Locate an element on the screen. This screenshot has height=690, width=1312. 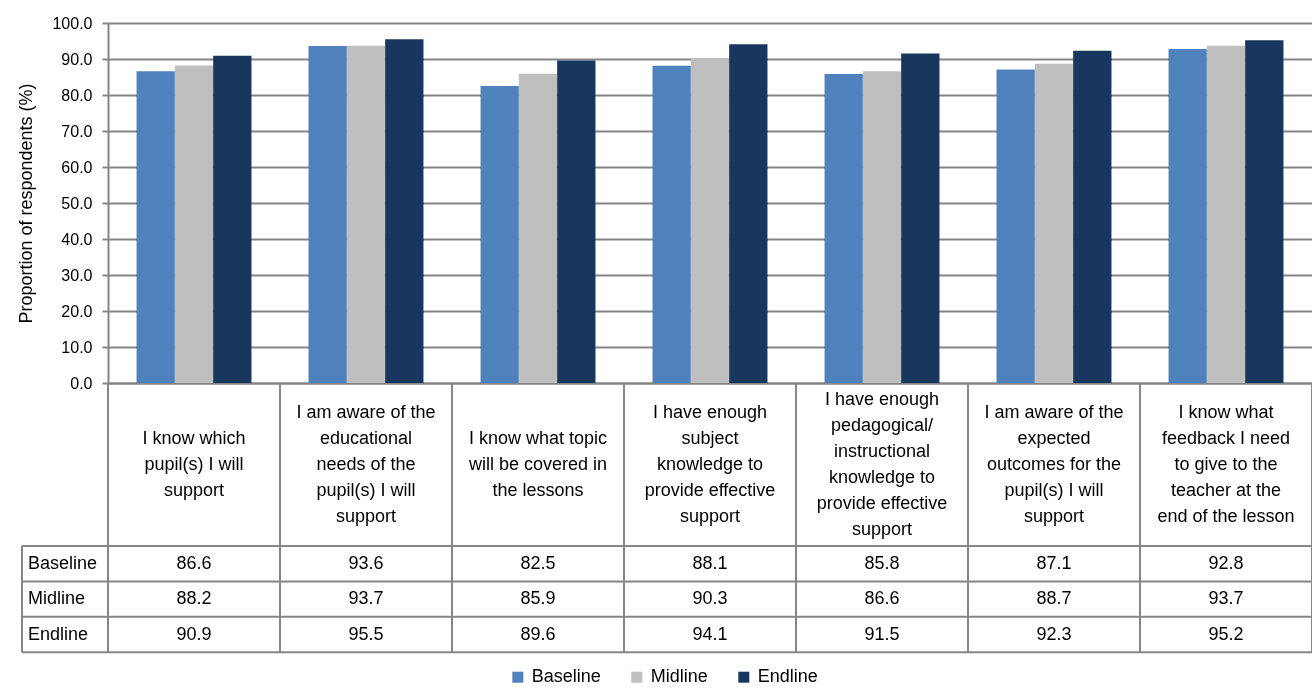
data-label: 85.9 is located at coordinates (538, 598).